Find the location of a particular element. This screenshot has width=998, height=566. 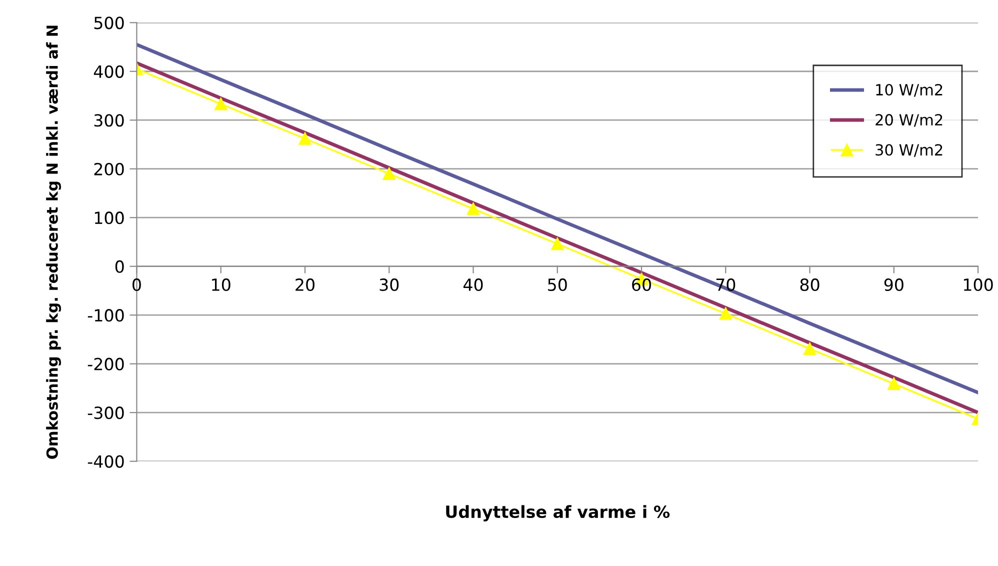

y-tick-label: 200 is located at coordinates (109, 169).